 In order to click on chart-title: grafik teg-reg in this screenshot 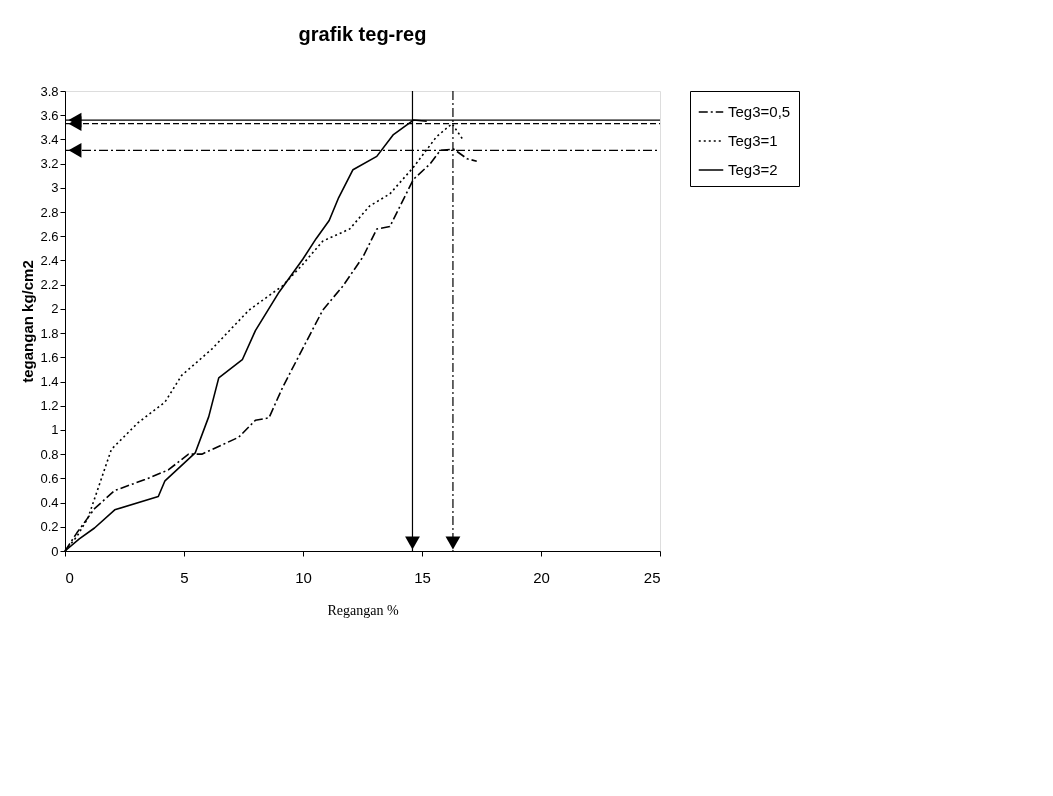, I will do `click(362, 34)`.